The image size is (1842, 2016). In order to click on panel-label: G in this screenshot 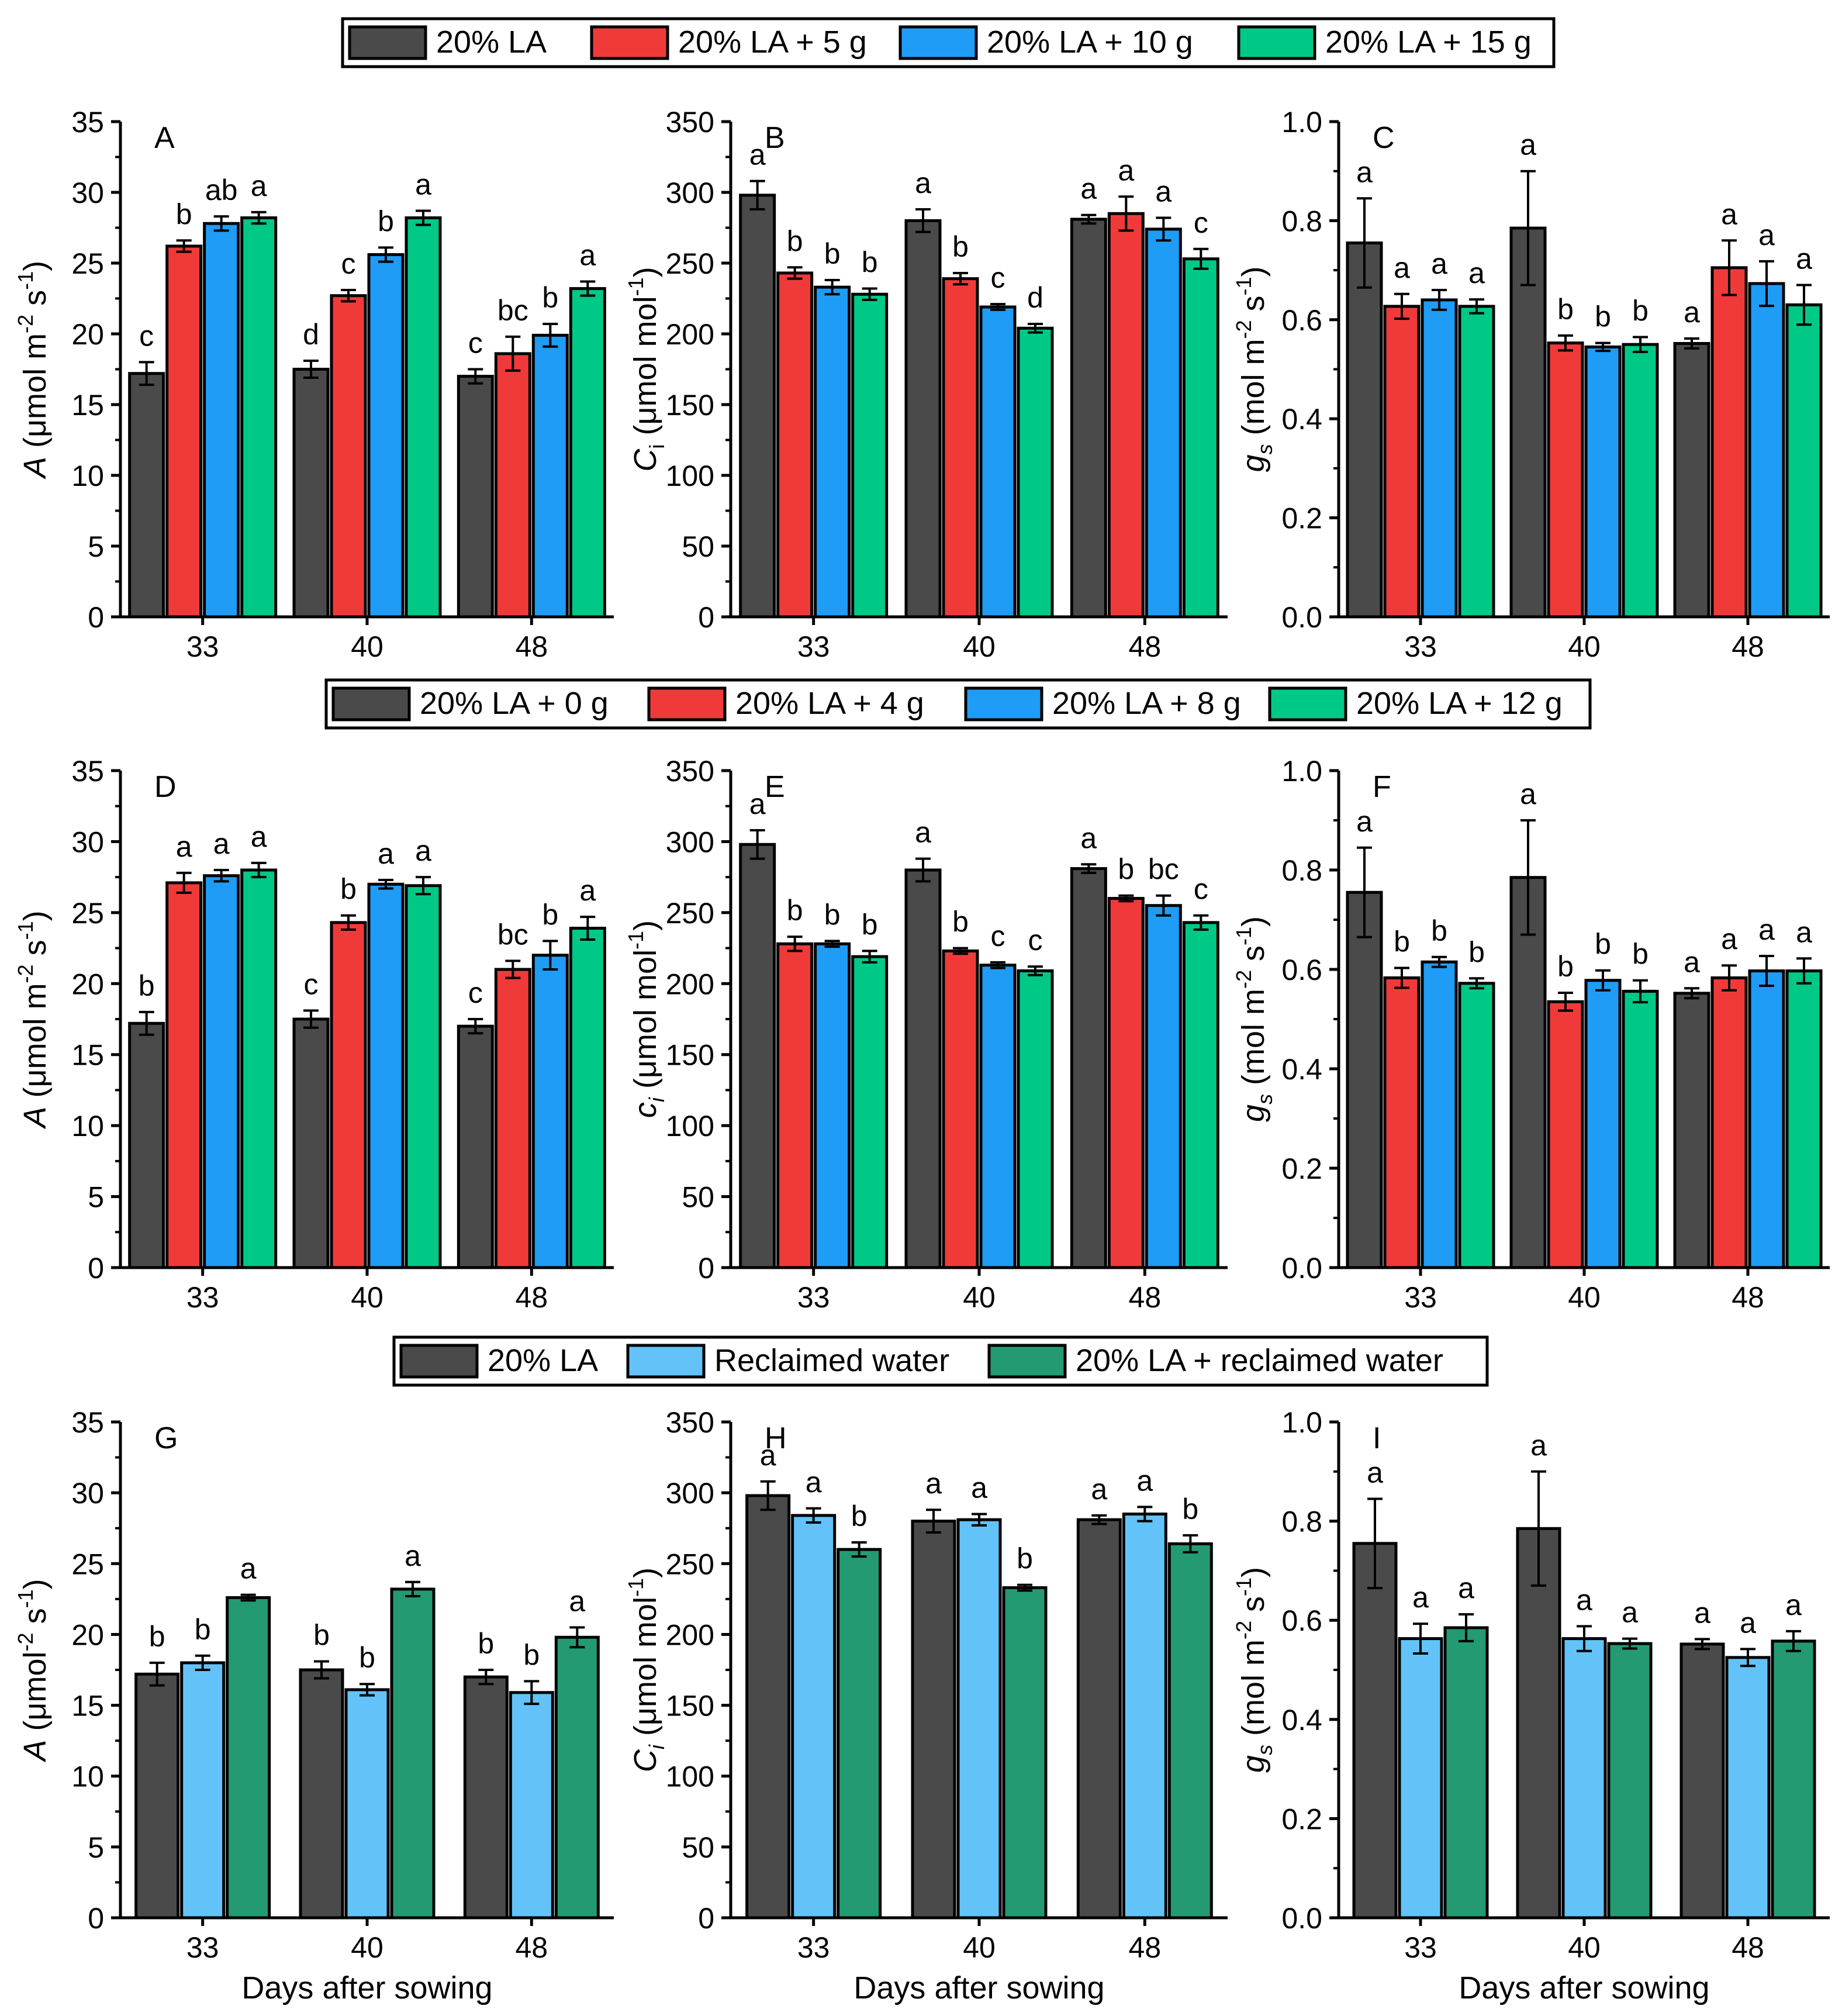, I will do `click(166, 1438)`.